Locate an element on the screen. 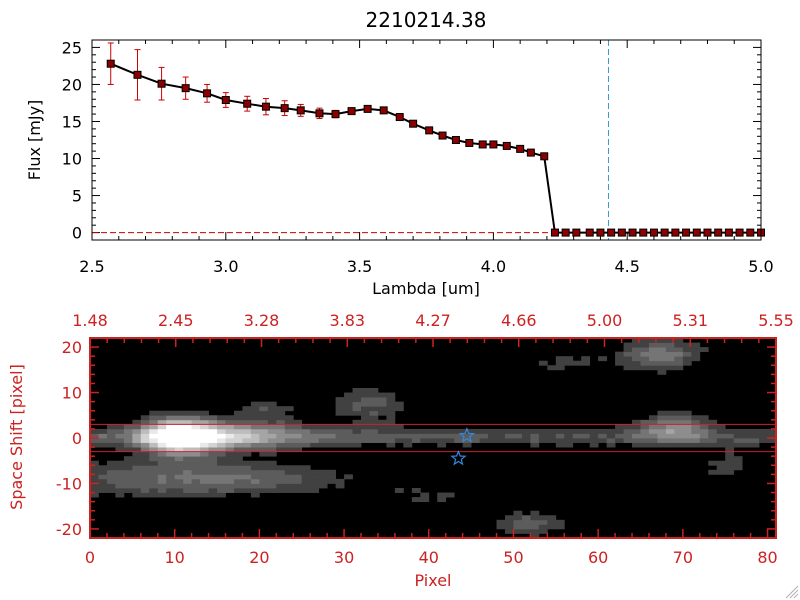 The height and width of the screenshot is (600, 800). resize-grip-icon is located at coordinates (792, 592).